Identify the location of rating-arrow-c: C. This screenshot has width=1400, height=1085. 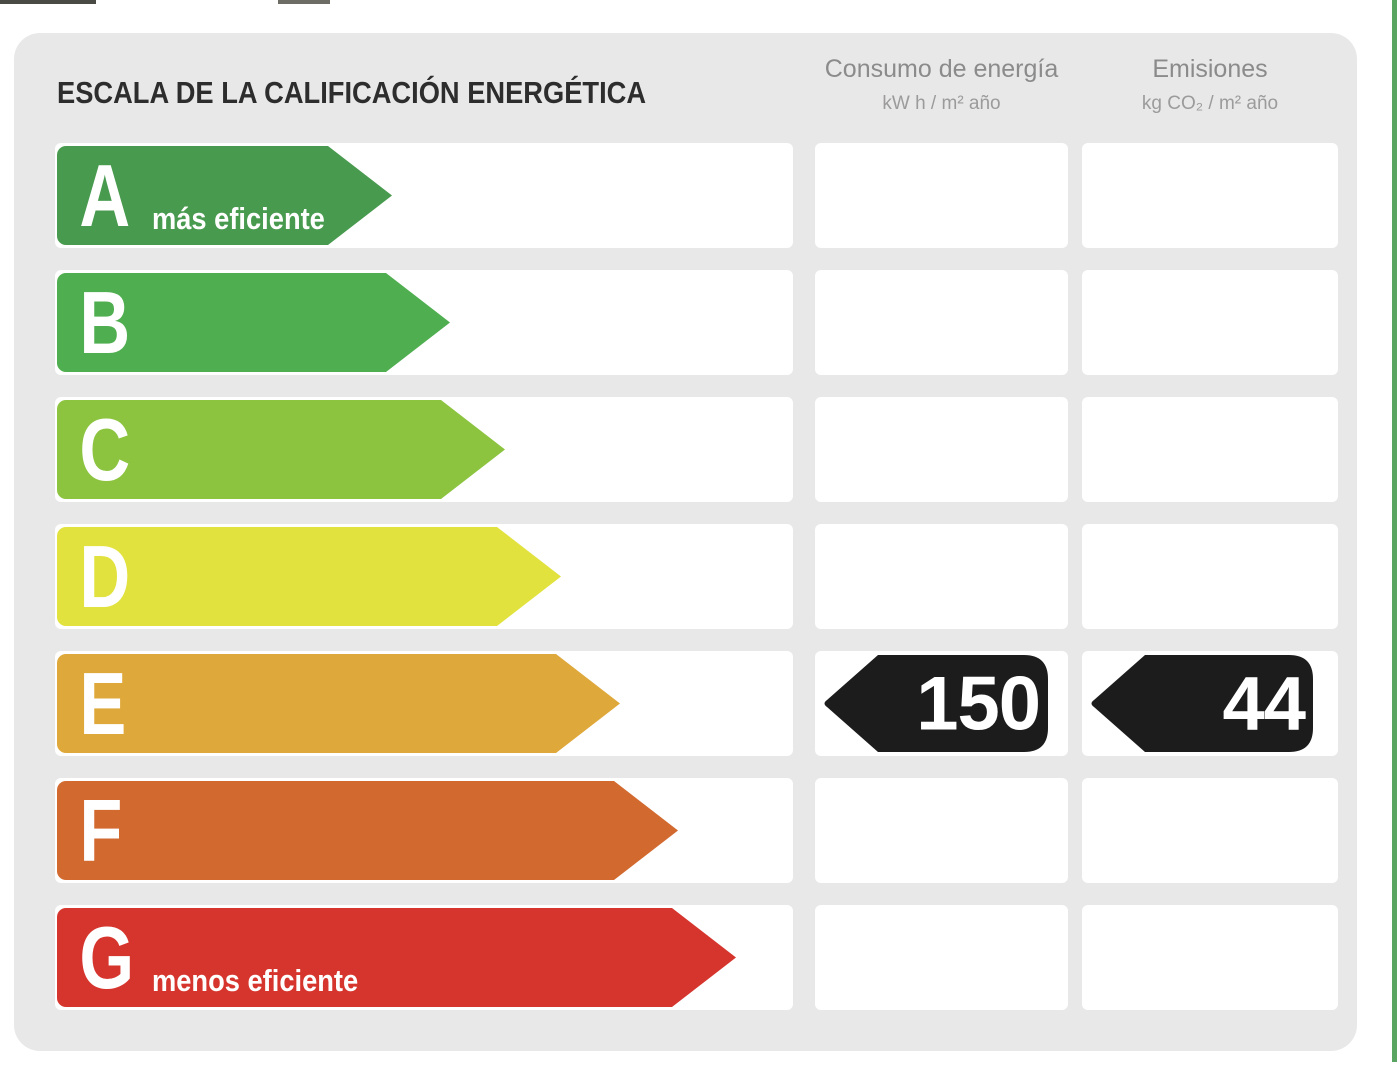
(281, 449).